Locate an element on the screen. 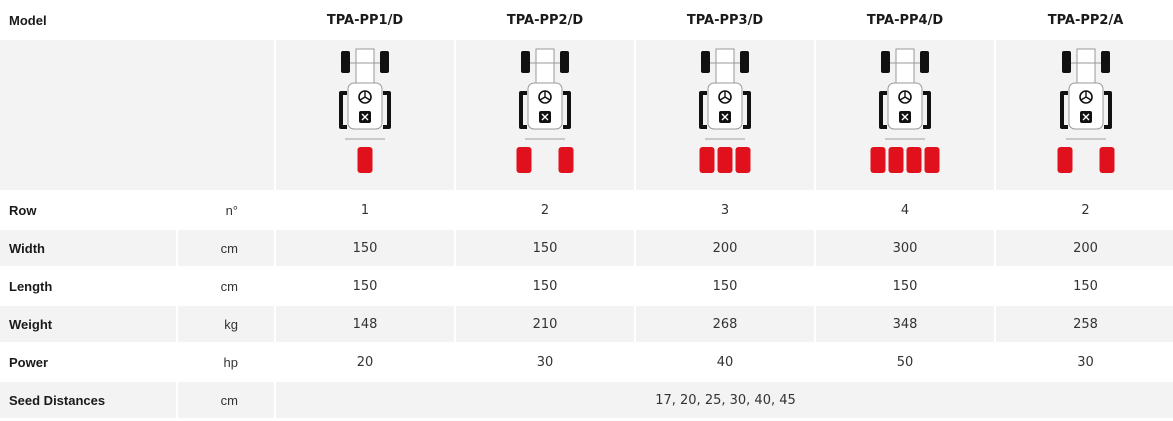  spec-row-length: Length cm 150 150 150 150 150 is located at coordinates (586, 286).